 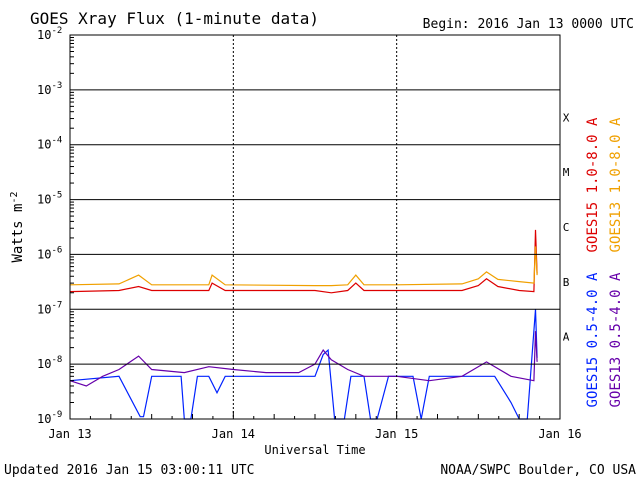 I want to click on x-tick-label-4: Jan 16, so click(x=559, y=434).